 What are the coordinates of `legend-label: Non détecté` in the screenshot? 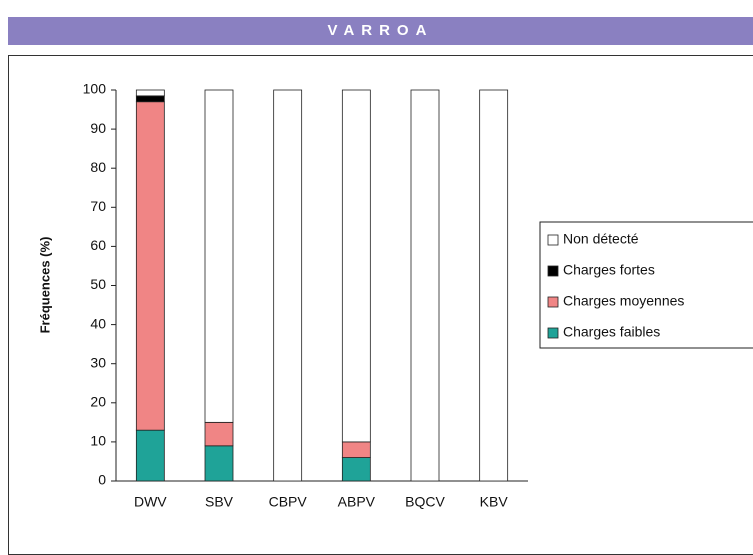 It's located at (601, 239).